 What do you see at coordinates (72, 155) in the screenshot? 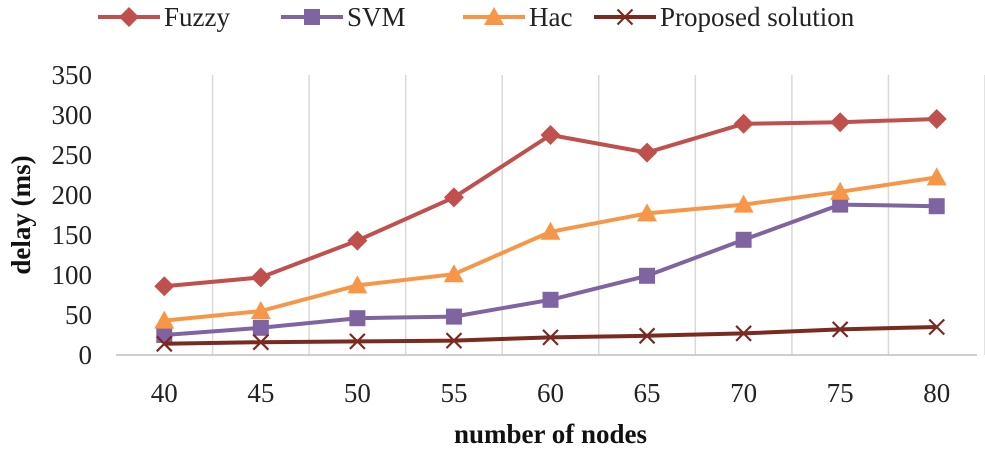
I see `y-tick-label: 250` at bounding box center [72, 155].